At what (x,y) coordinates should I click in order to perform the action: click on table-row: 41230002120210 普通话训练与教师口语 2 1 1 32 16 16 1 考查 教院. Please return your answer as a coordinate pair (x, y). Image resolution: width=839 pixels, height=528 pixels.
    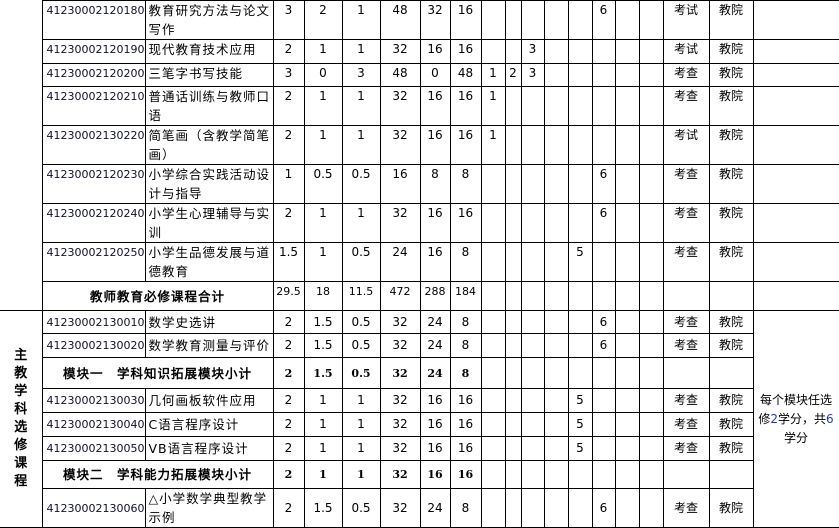
    Looking at the image, I should click on (419, 106).